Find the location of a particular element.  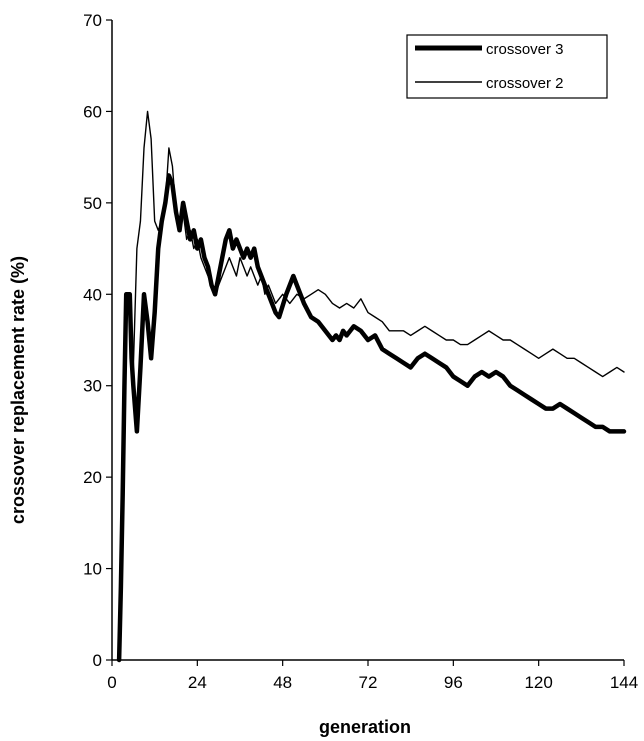

x-axis-ticks: 0 24 48 72 96 120 144 is located at coordinates (372, 676).